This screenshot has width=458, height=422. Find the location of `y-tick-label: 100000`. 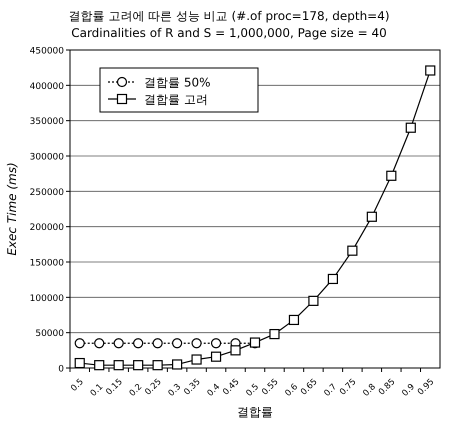

y-tick-label: 100000 is located at coordinates (47, 299).